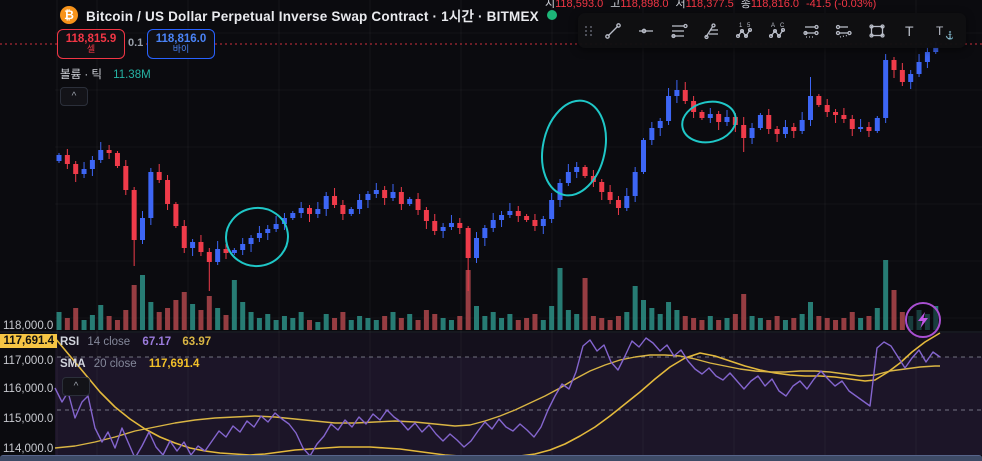 Image resolution: width=982 pixels, height=461 pixels. What do you see at coordinates (181, 39) in the screenshot?
I see `buy-price: 118,816.0` at bounding box center [181, 39].